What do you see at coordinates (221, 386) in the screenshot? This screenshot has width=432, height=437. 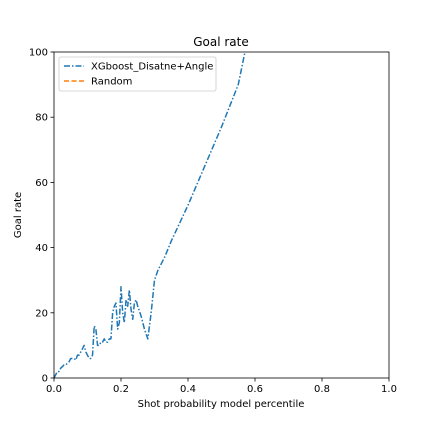 I see `x-axis: 0.0 0.2 0.4 0.6 0.8 1.0` at bounding box center [221, 386].